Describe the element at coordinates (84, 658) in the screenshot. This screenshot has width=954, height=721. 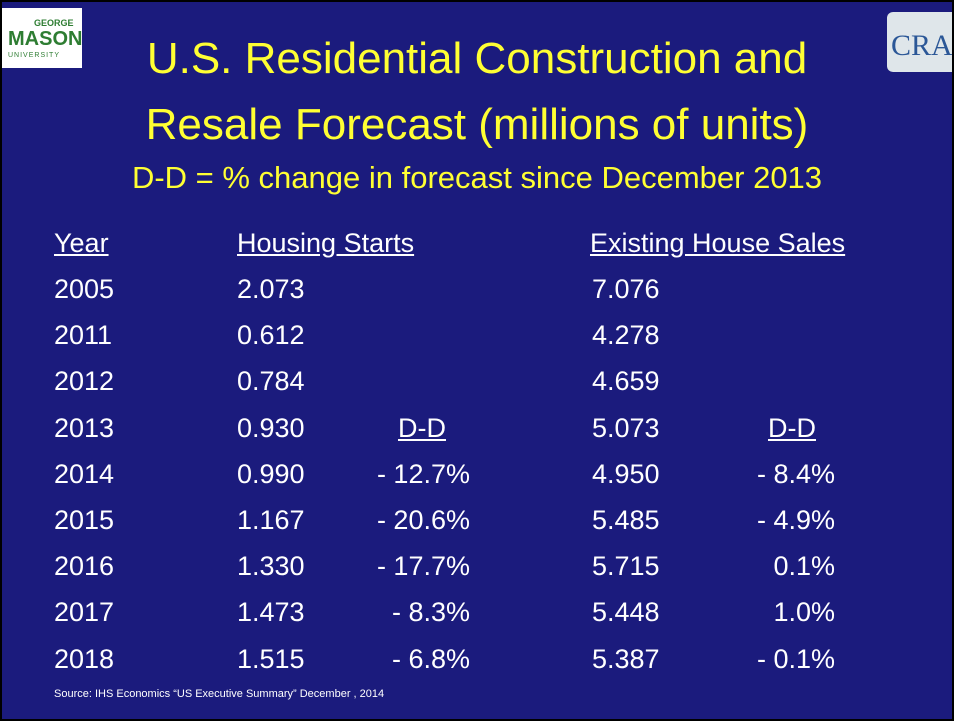
I see `year-cell: 2018` at that location.